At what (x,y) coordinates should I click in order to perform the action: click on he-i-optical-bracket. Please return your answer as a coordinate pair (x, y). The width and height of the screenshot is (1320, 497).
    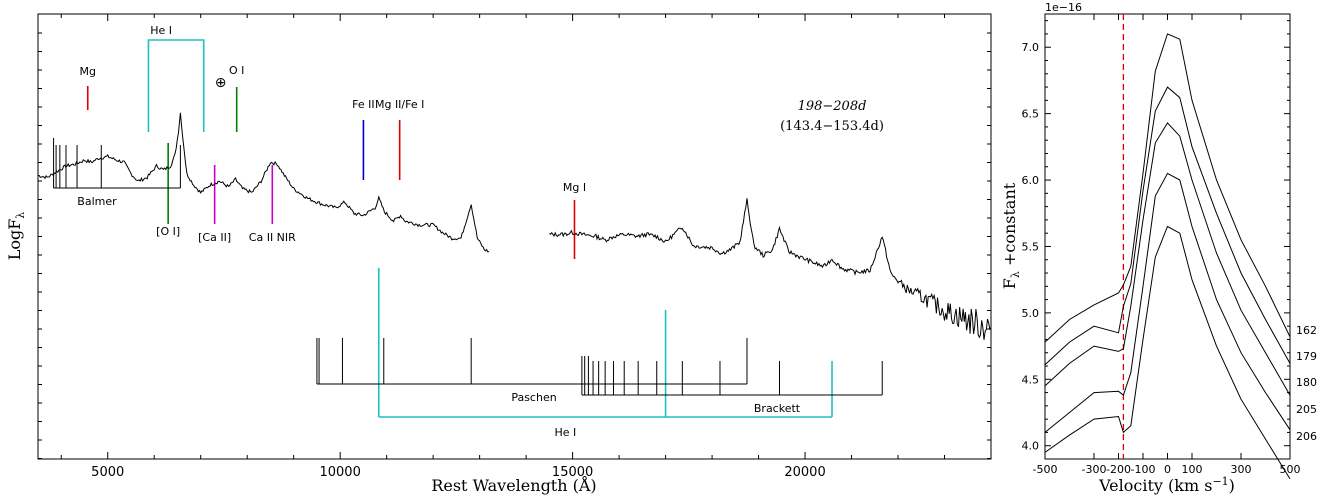
    Looking at the image, I should click on (176, 85).